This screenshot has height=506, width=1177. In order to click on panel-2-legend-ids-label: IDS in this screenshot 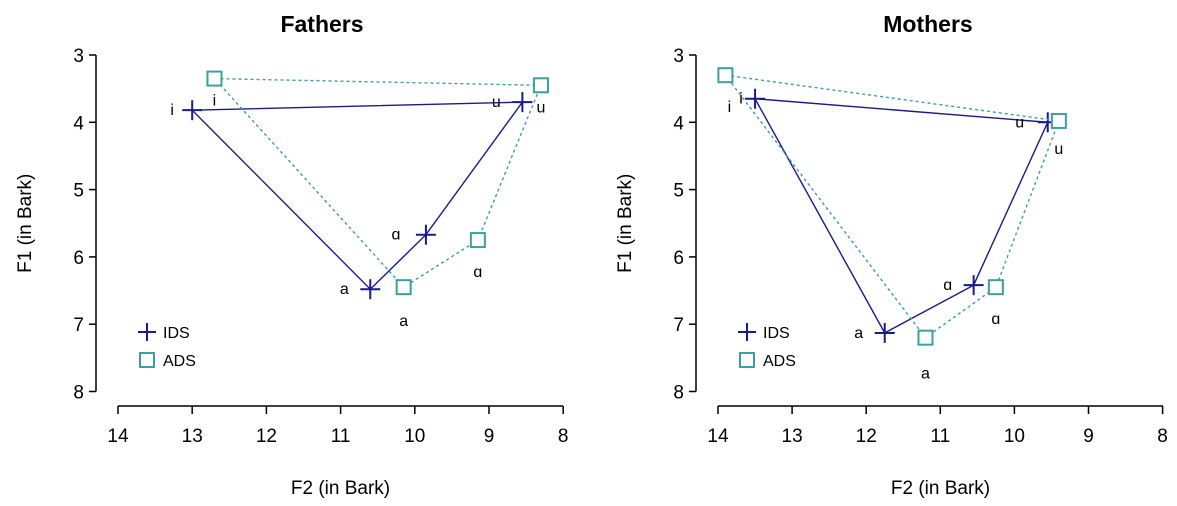, I will do `click(776, 333)`.